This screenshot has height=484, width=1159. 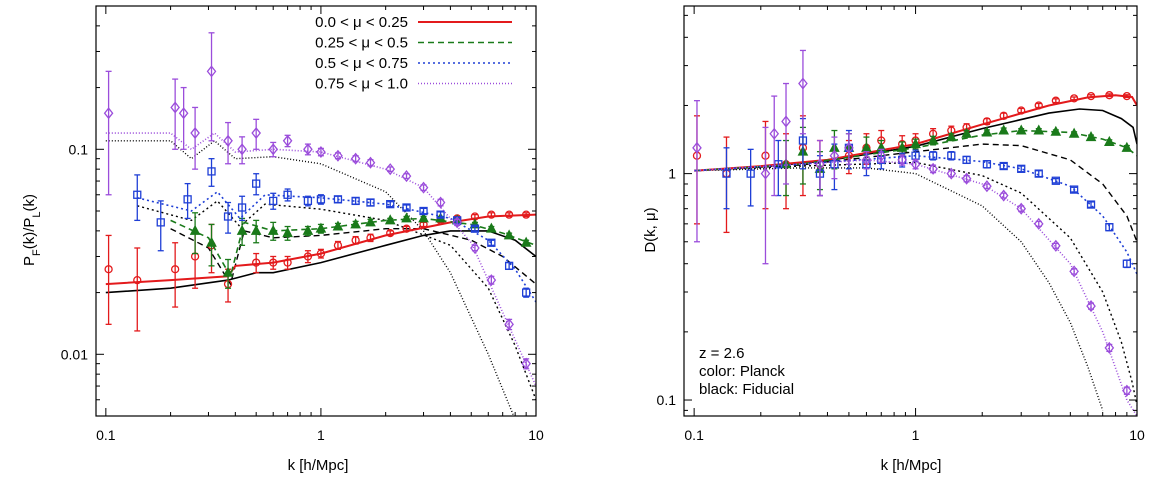 What do you see at coordinates (361, 84) in the screenshot?
I see `legend-label: 0.75 < μ < 1.0` at bounding box center [361, 84].